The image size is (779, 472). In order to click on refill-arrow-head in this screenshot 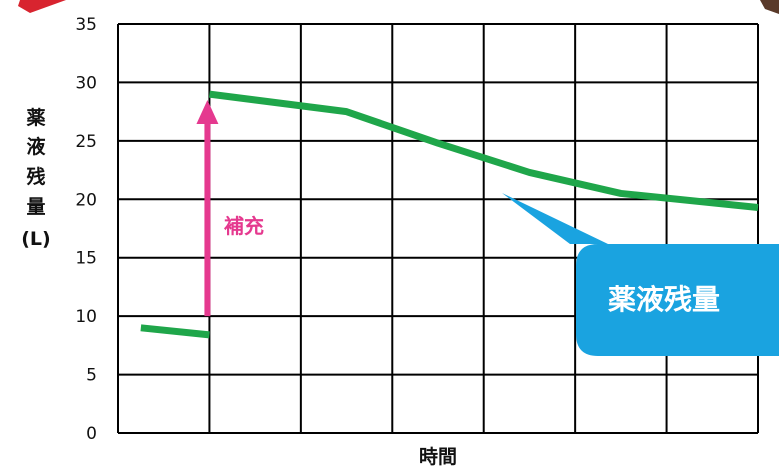, I will do `click(207, 111)`.